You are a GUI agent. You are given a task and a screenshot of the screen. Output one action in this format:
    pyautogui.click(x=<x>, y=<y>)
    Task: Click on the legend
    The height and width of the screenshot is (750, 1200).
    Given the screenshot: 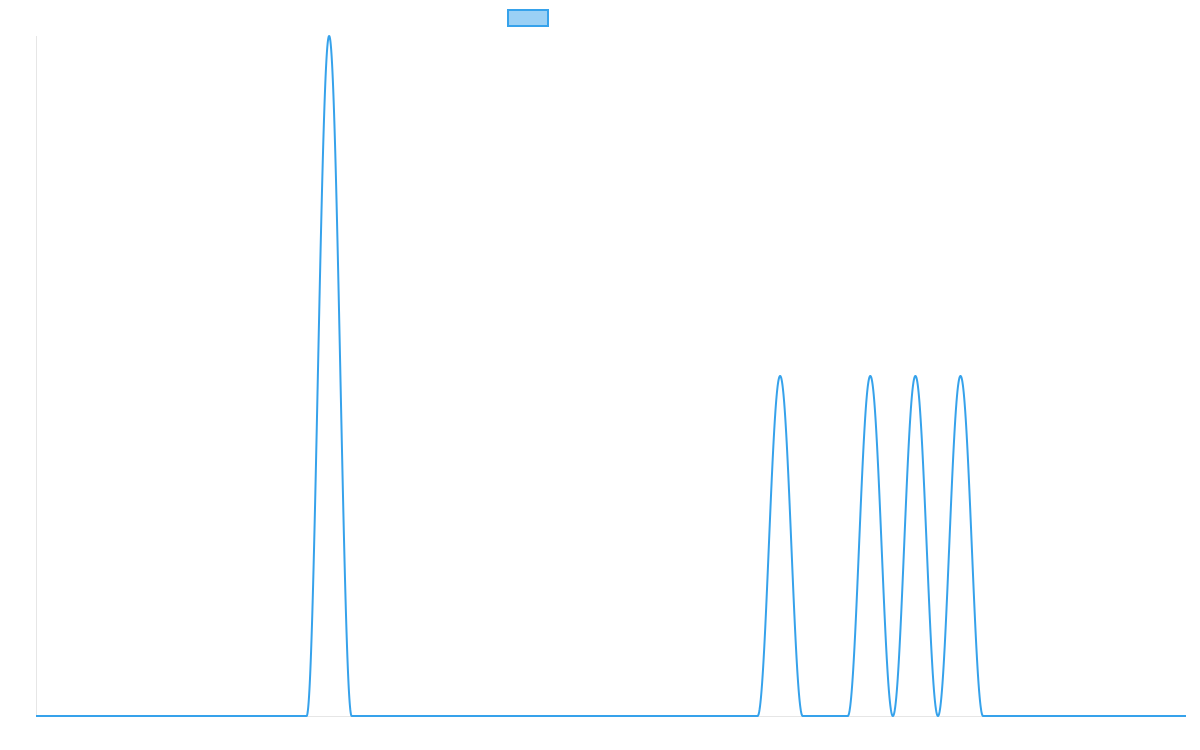 What is the action you would take?
    pyautogui.click(x=528, y=18)
    